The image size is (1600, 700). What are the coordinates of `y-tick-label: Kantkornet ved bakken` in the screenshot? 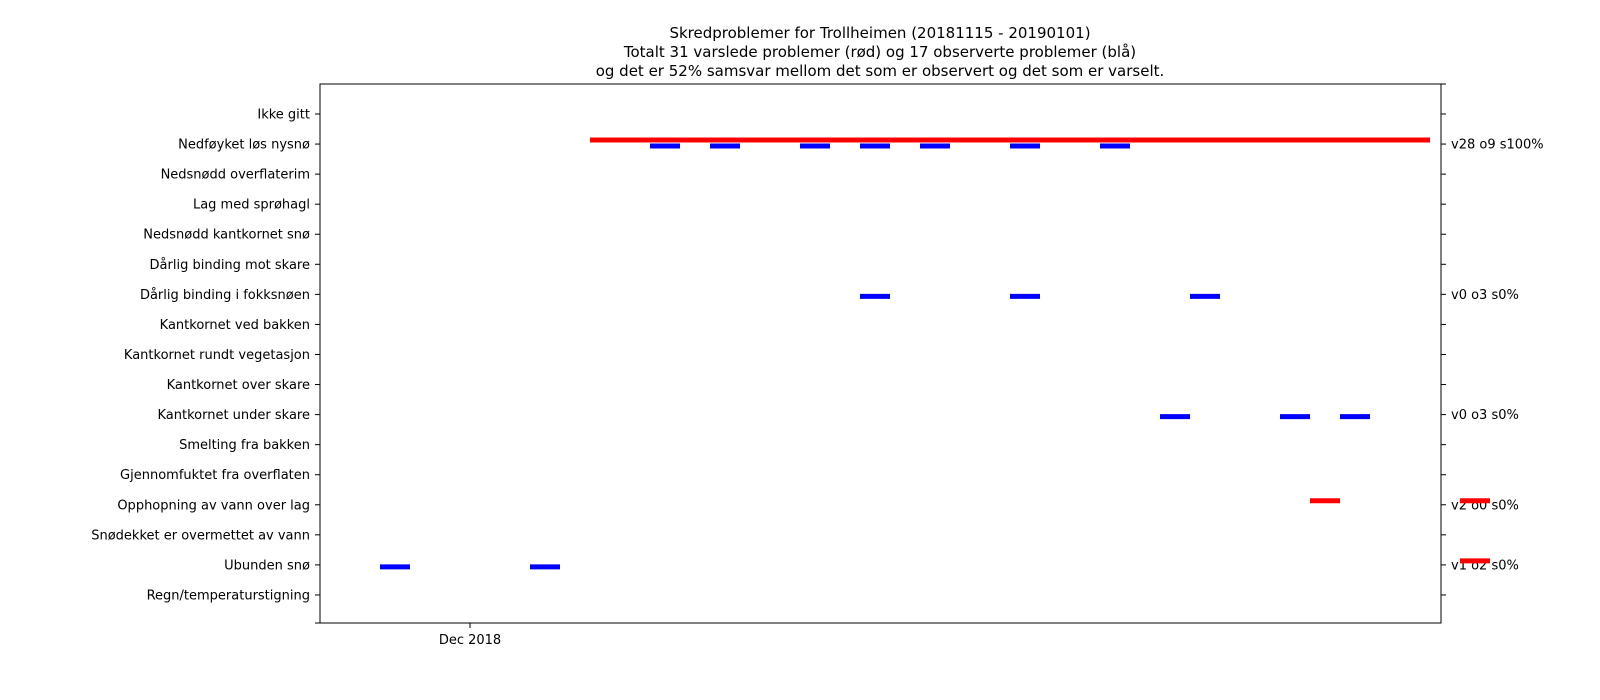 It's located at (235, 325).